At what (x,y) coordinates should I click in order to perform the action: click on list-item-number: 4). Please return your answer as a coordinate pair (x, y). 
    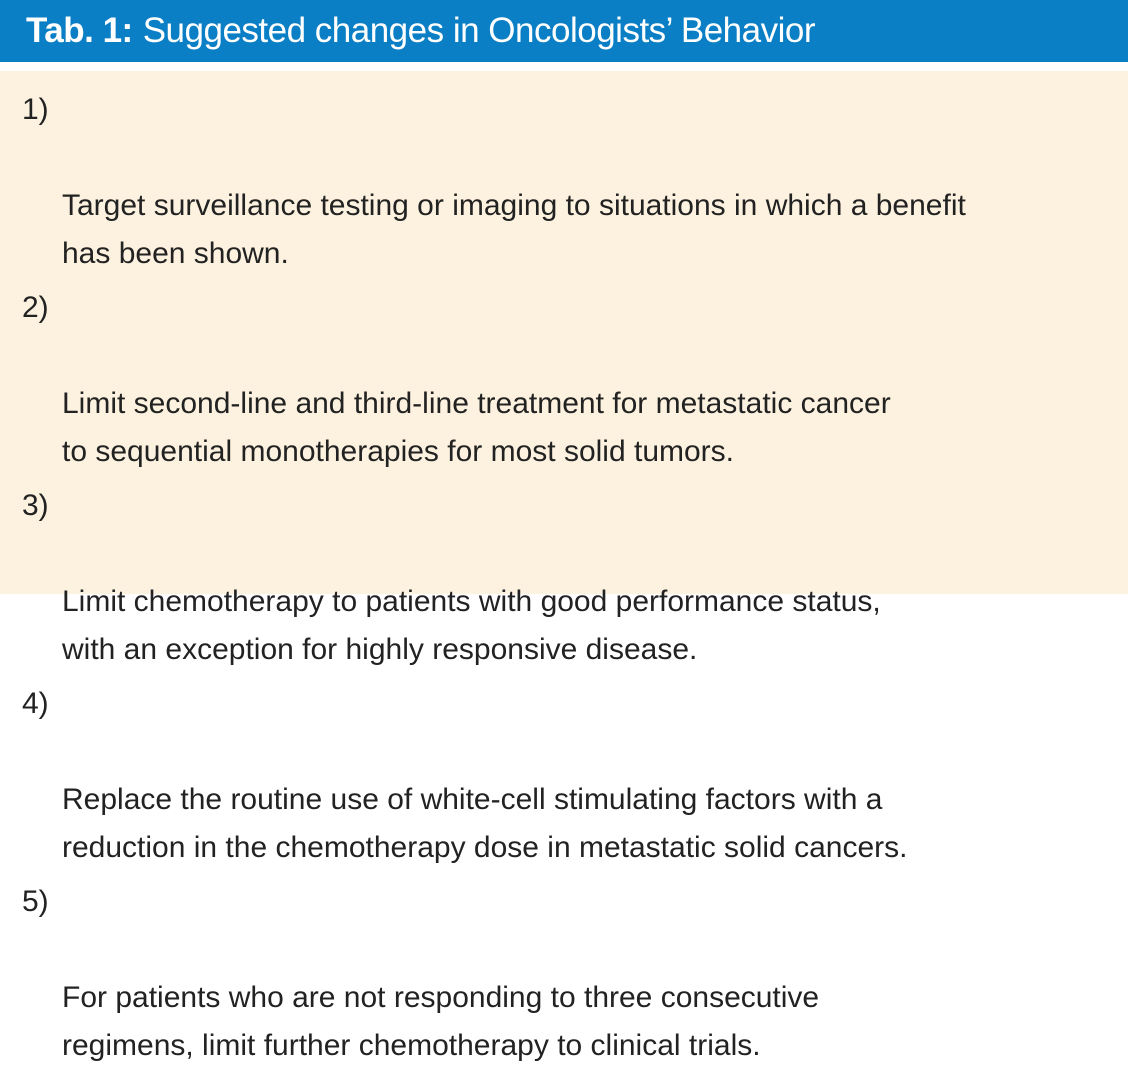
    Looking at the image, I should click on (35, 703).